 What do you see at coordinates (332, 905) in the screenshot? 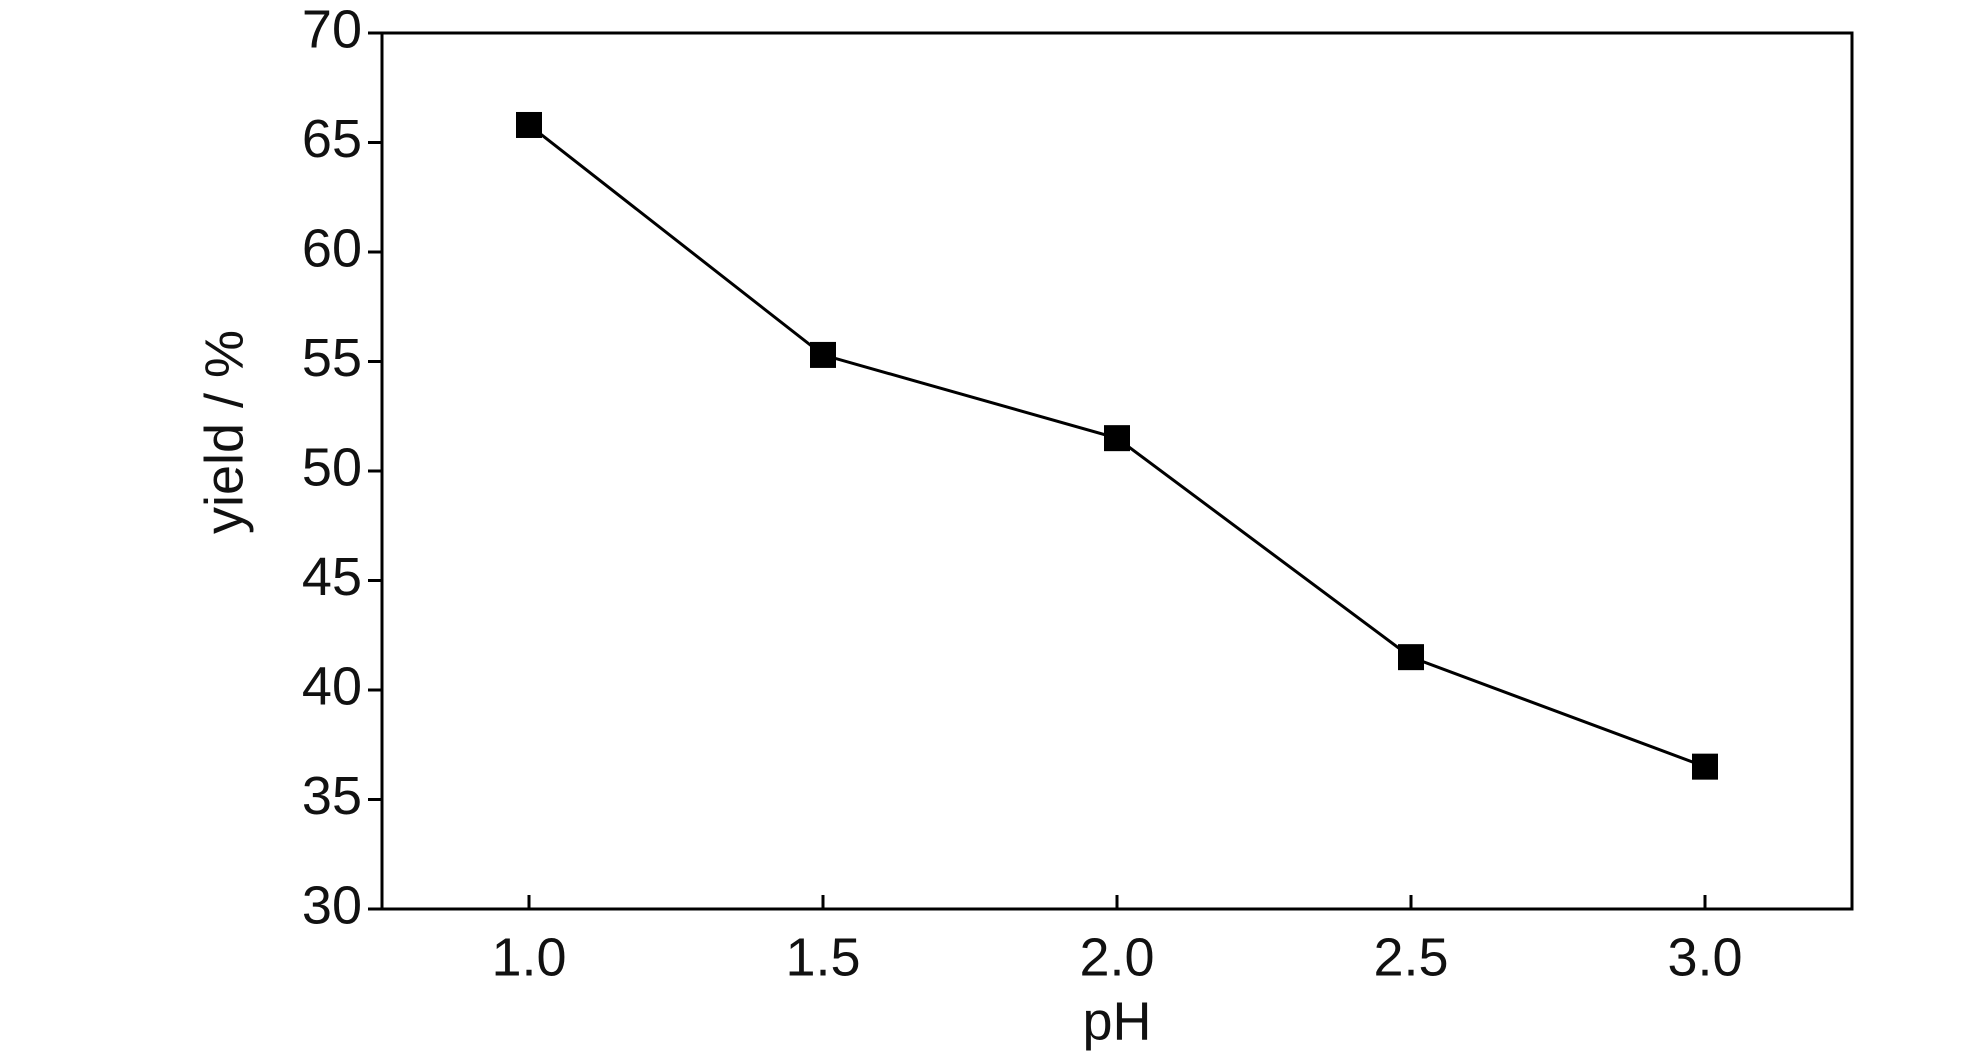
I see `y-tick-label: 30` at bounding box center [332, 905].